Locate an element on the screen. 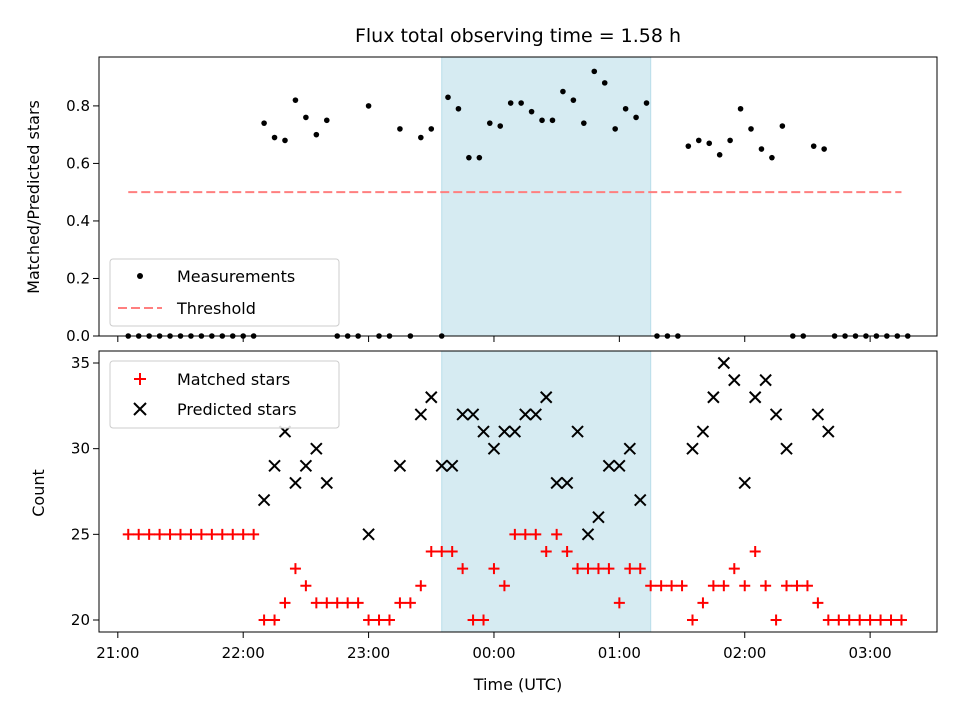 The width and height of the screenshot is (960, 720). count-y-ticks: 20 25 30 35 is located at coordinates (85, 491).